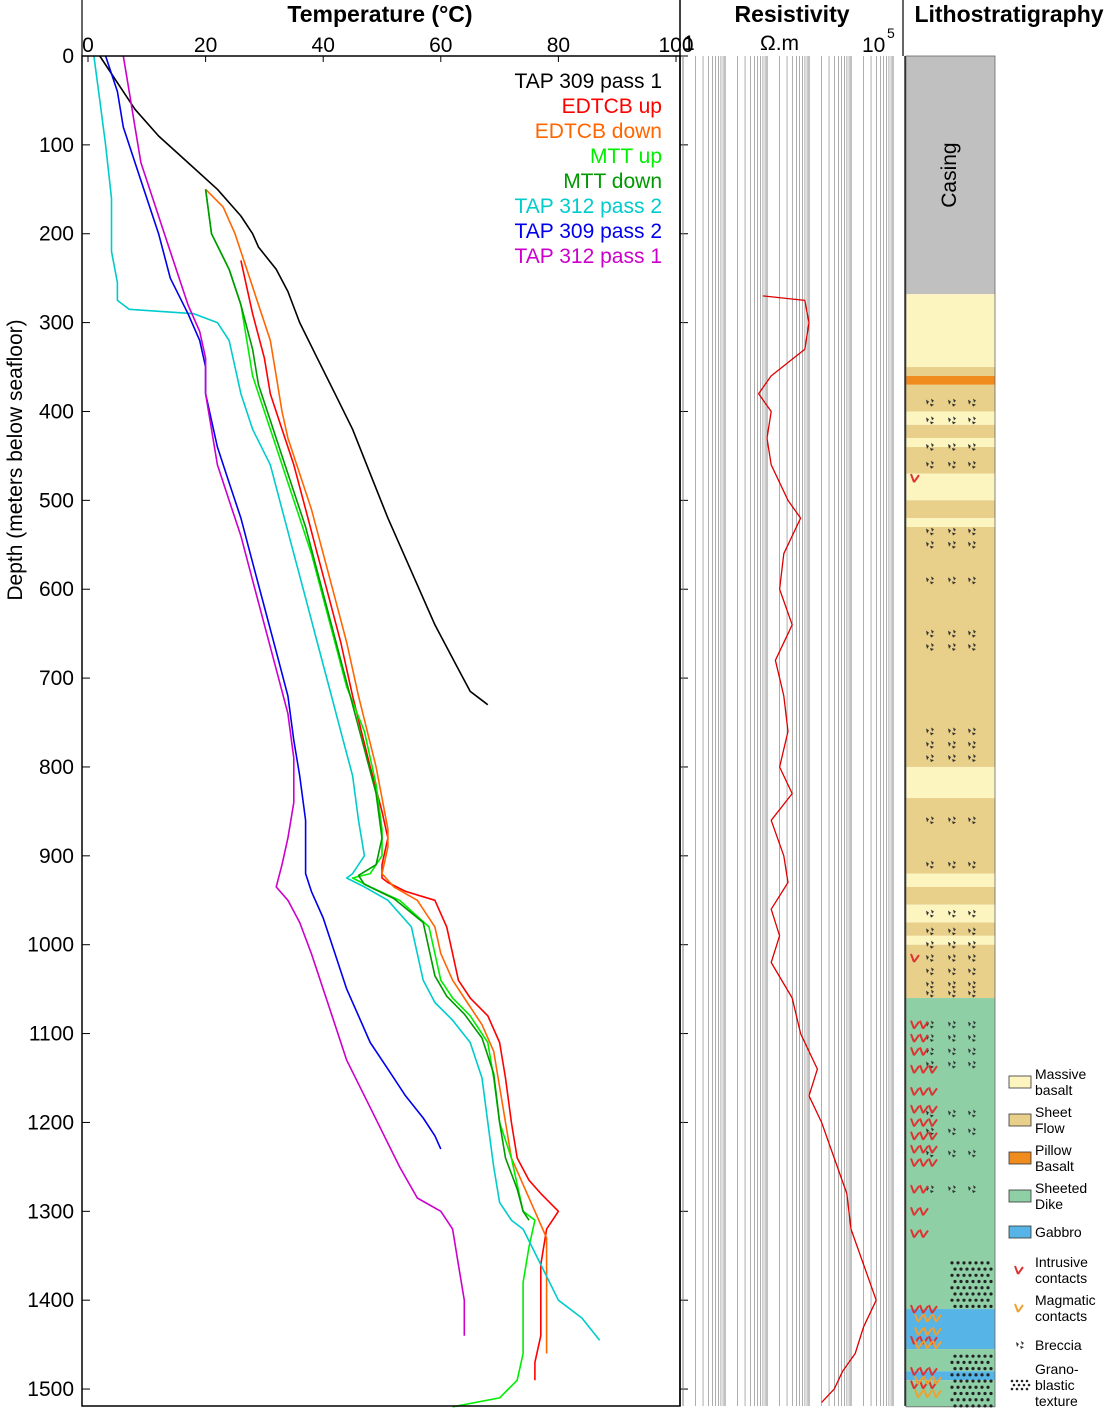 This screenshot has width=1111, height=1418. What do you see at coordinates (50, 1211) in the screenshot?
I see `y-tick-label: 1300` at bounding box center [50, 1211].